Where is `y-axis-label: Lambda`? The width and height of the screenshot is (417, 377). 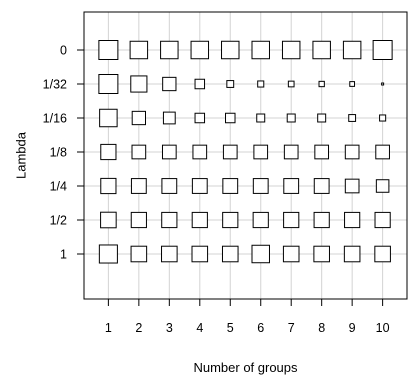 y-axis-label: Lambda is located at coordinates (21, 155).